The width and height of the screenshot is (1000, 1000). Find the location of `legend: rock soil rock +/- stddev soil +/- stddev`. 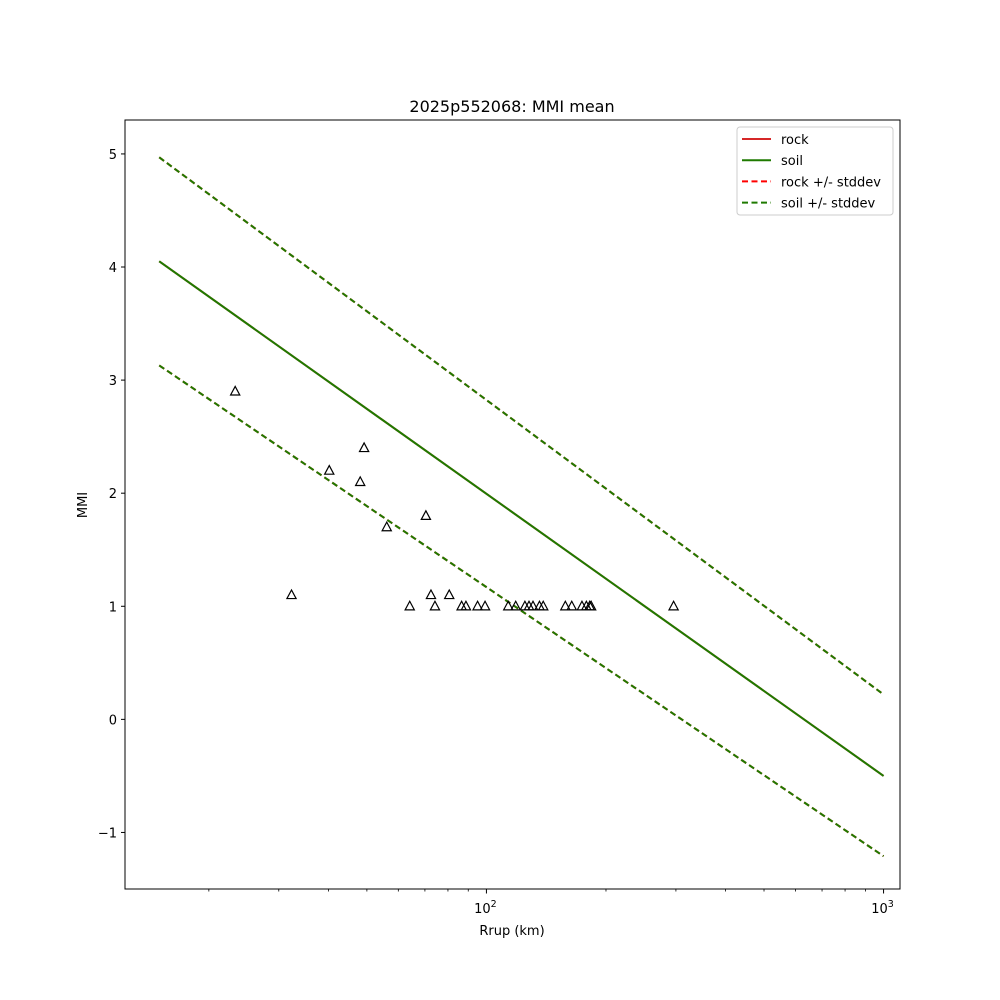

legend: rock soil rock +/- stddev soil +/- stddev is located at coordinates (815, 171).